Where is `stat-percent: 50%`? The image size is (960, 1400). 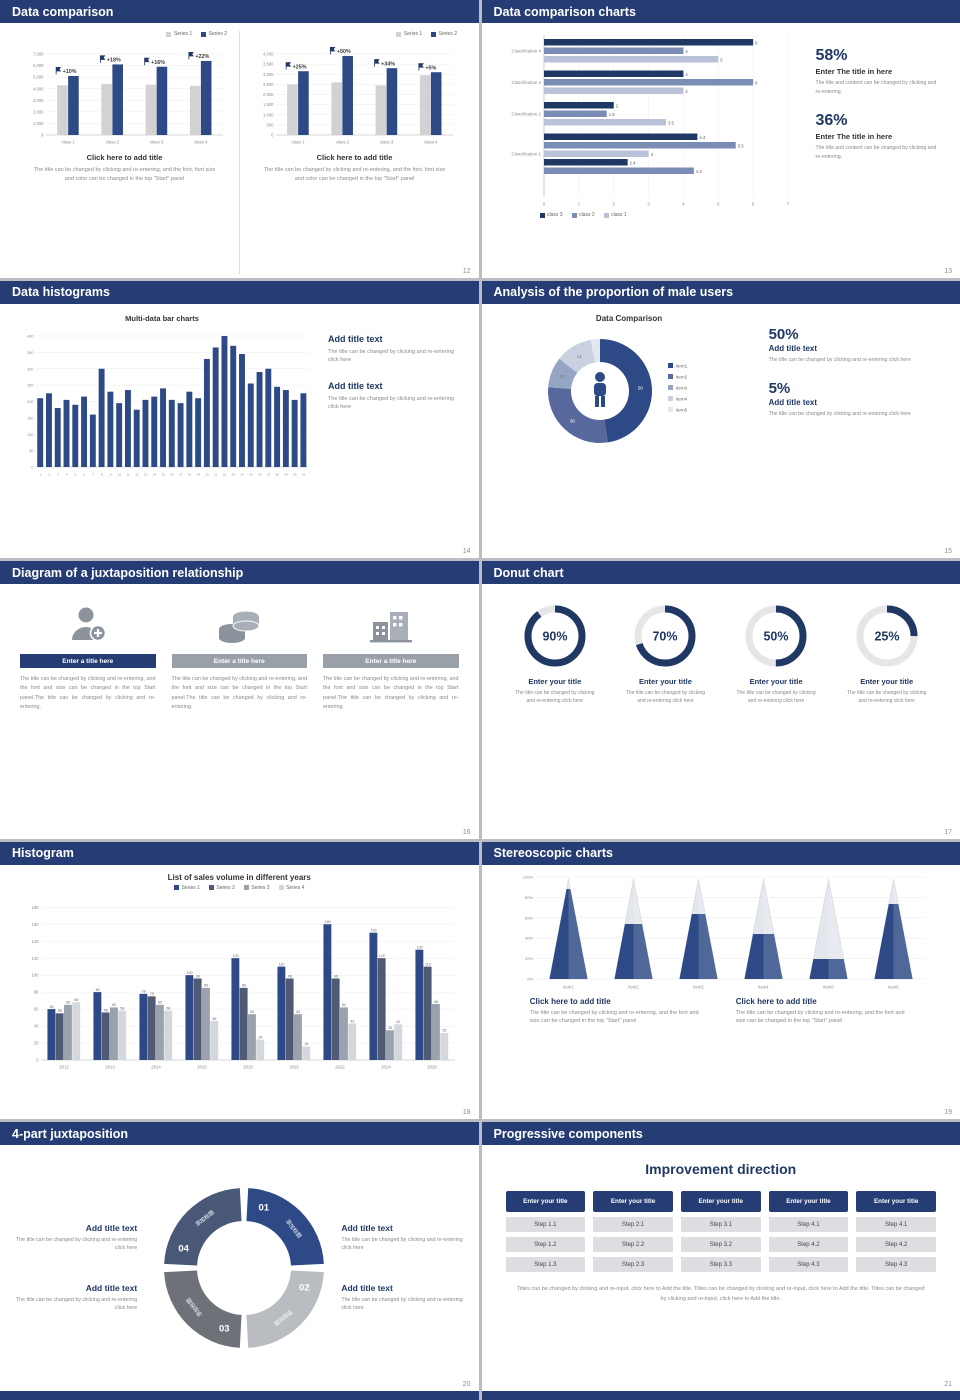 stat-percent: 50% is located at coordinates (783, 334).